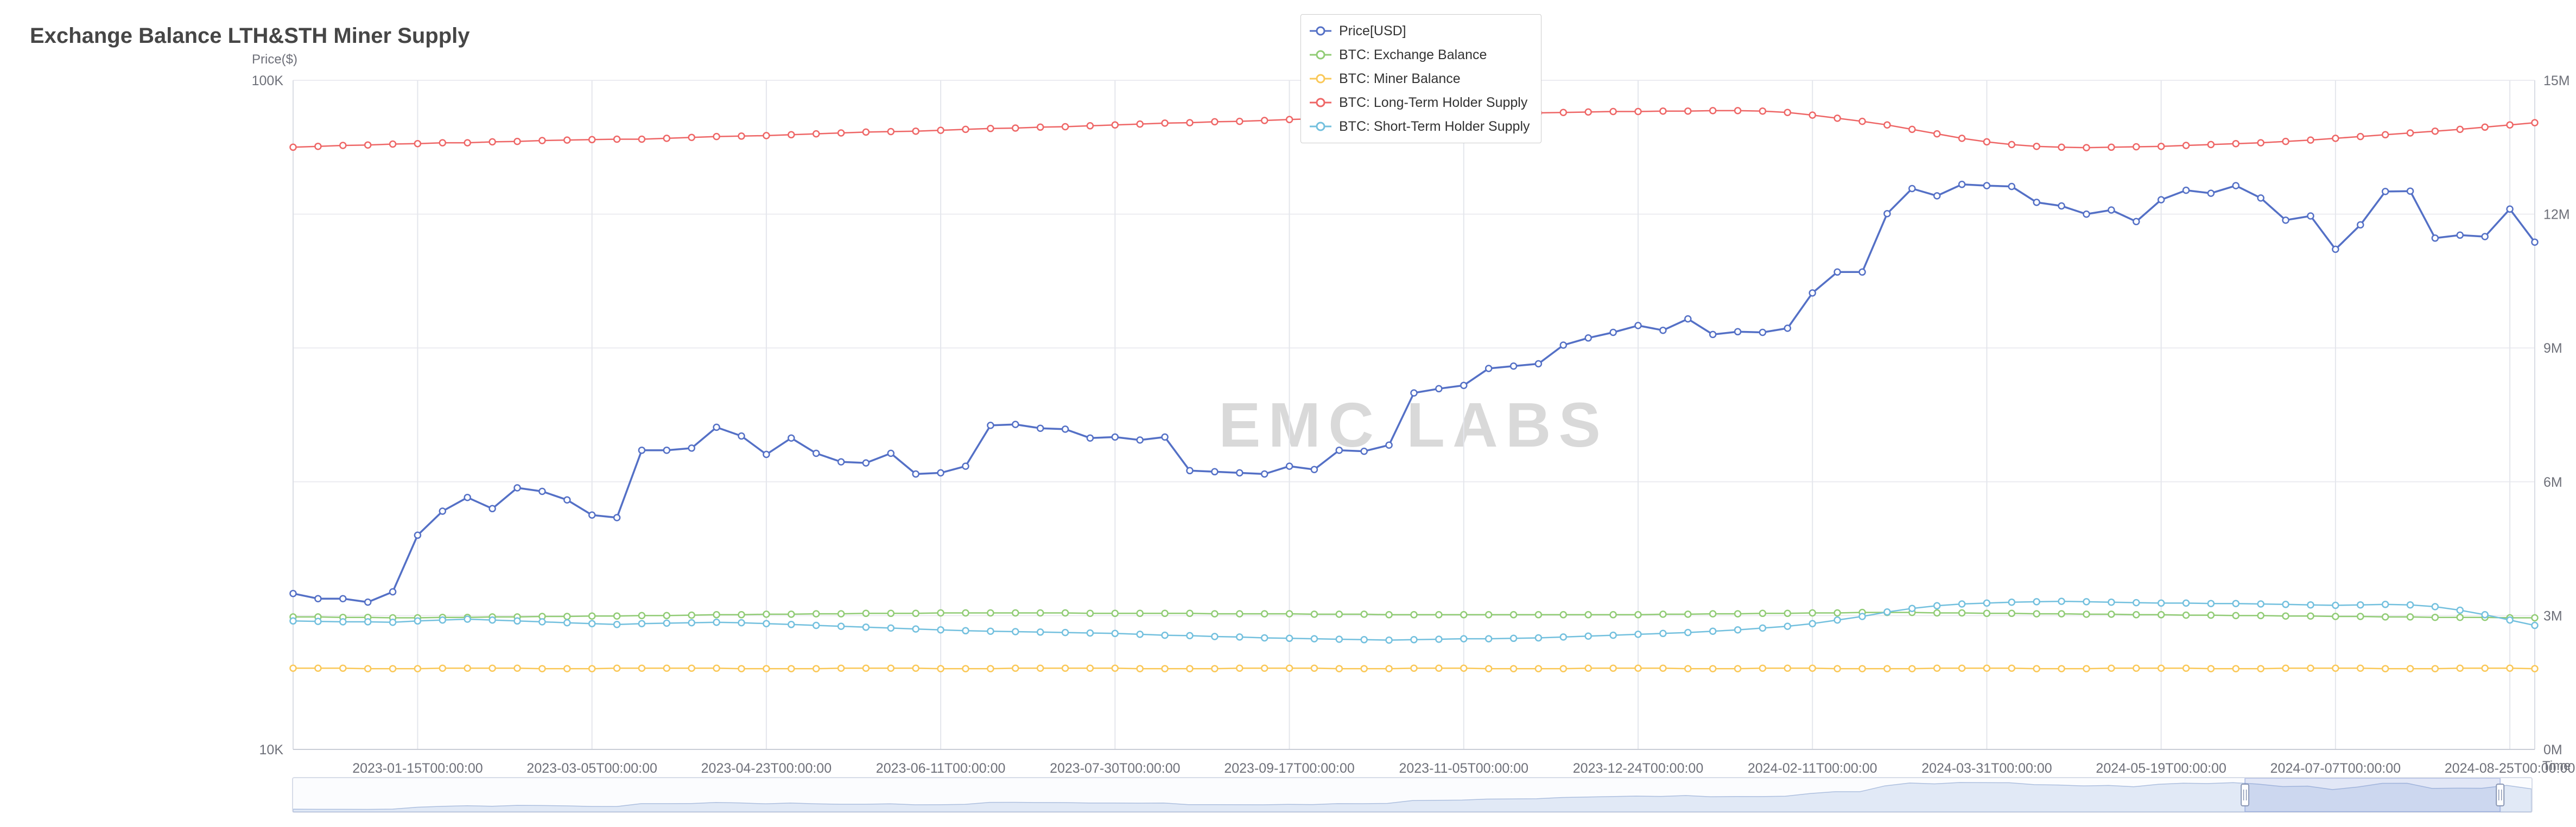 Image resolution: width=2576 pixels, height=827 pixels. What do you see at coordinates (268, 80) in the screenshot?
I see `left-axis-tick-label: 100K` at bounding box center [268, 80].